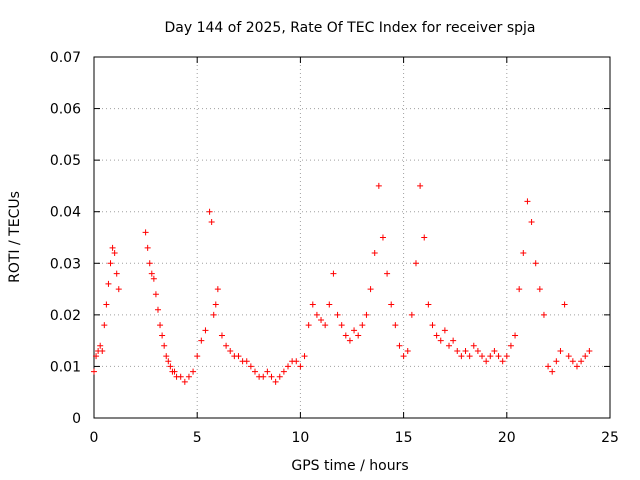  I want to click on y-tick-label: 0.02, so click(65, 316).